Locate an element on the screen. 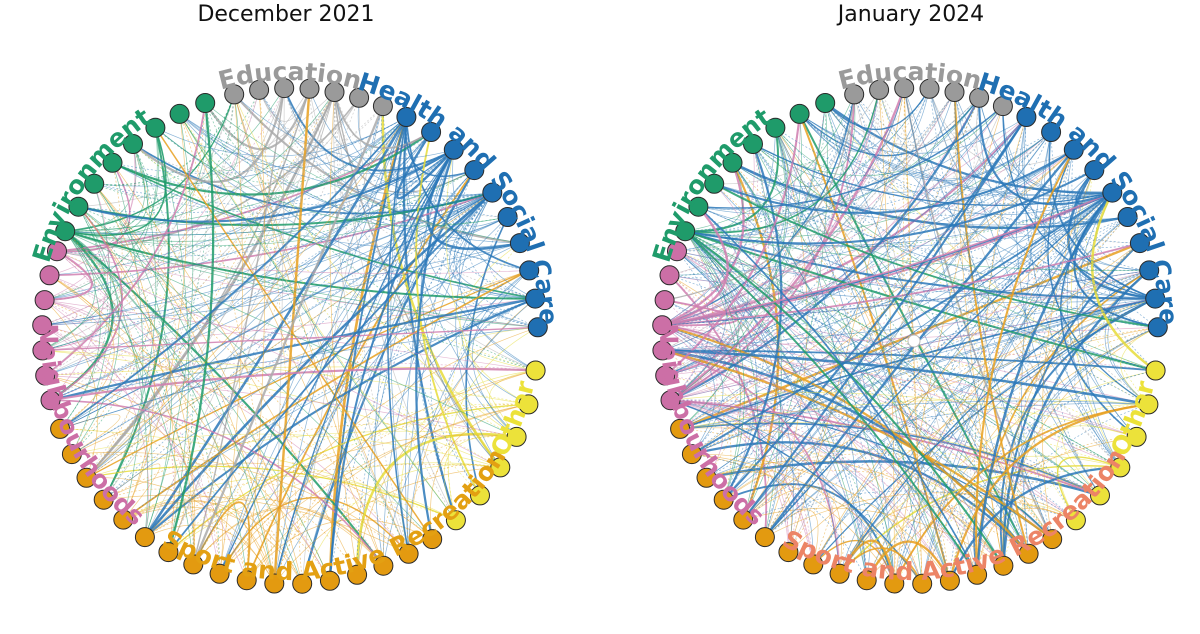 The width and height of the screenshot is (1200, 634). panel-title-december-2021: December 2021 is located at coordinates (286, 14).